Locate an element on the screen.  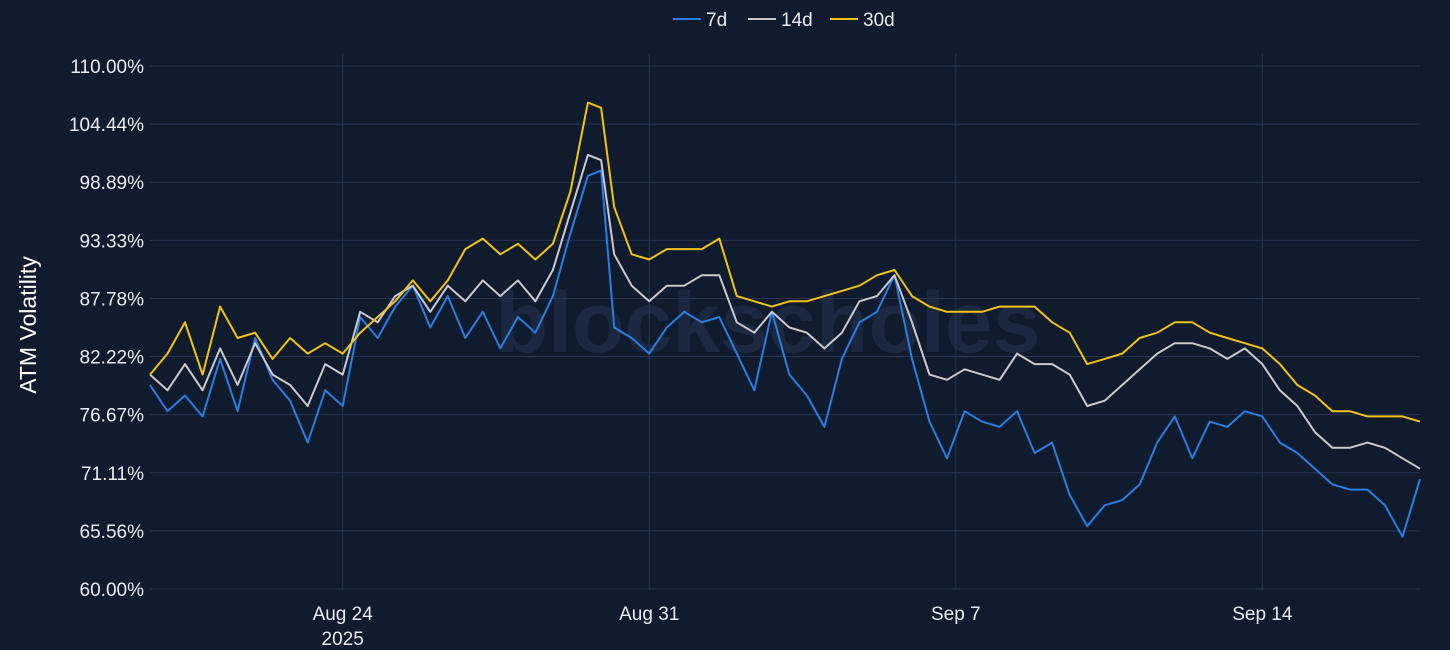
y-tick-label: 71.11% is located at coordinates (112, 474).